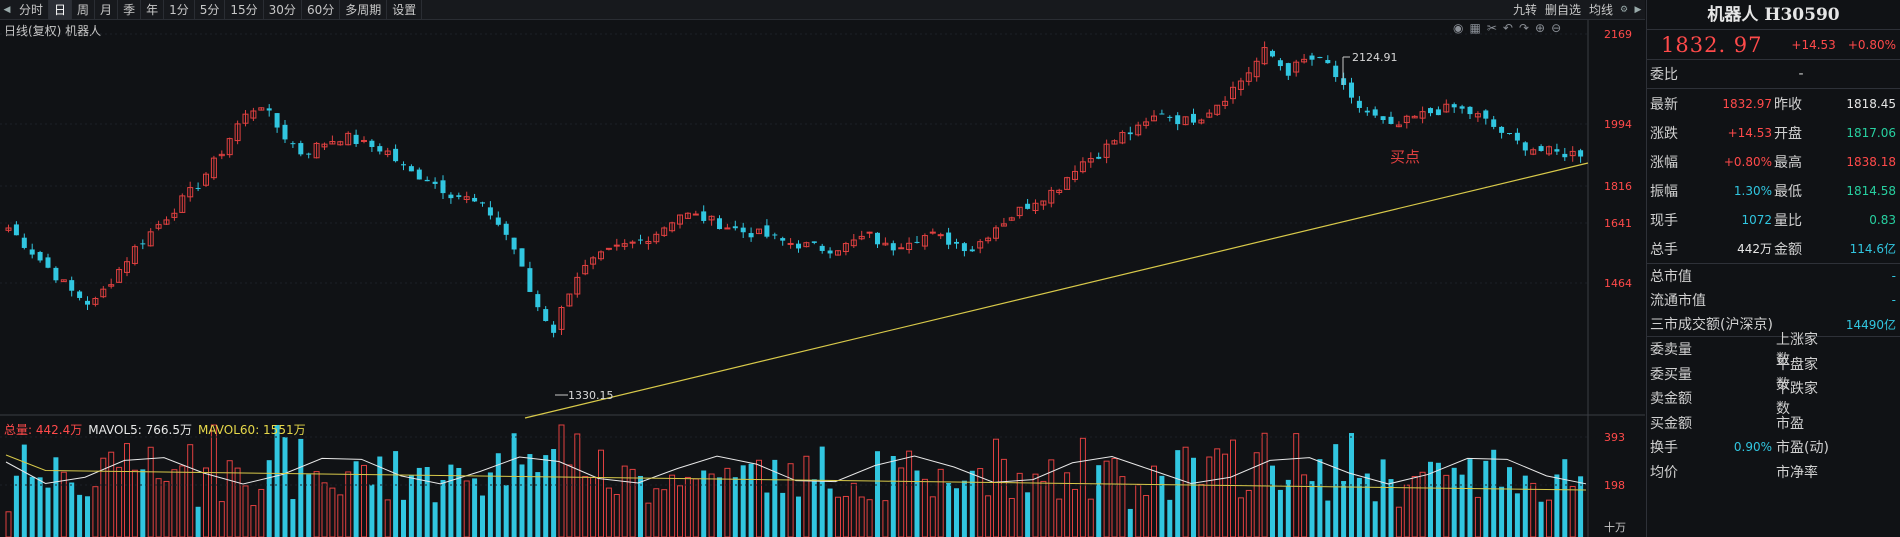 This screenshot has width=1900, height=537. What do you see at coordinates (1458, 28) in the screenshot?
I see `eye-icon: ◉` at bounding box center [1458, 28].